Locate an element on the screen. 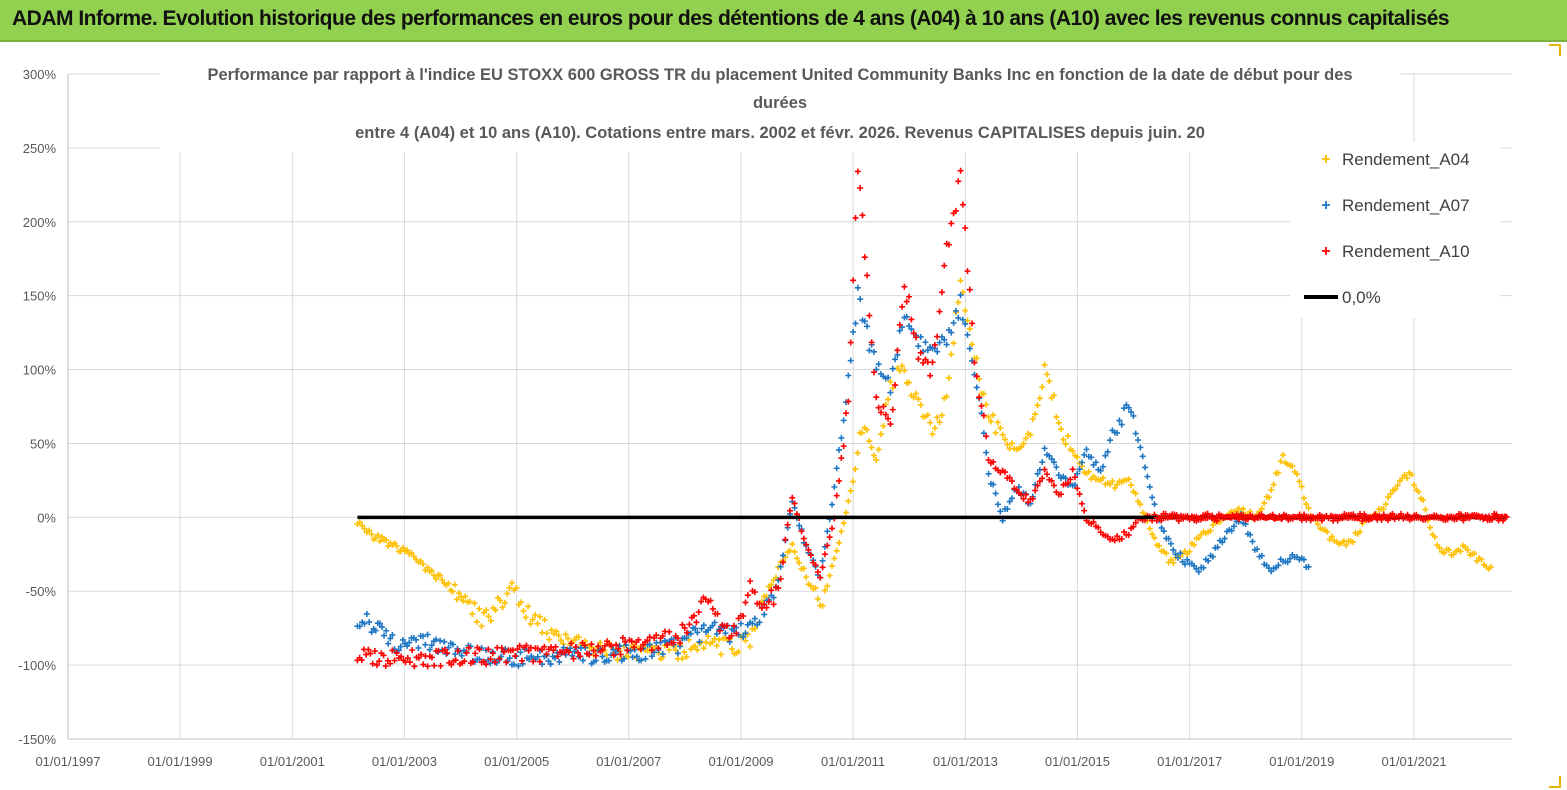 This screenshot has width=1567, height=790. x-tick-label: 01/01/2007 is located at coordinates (628, 761).